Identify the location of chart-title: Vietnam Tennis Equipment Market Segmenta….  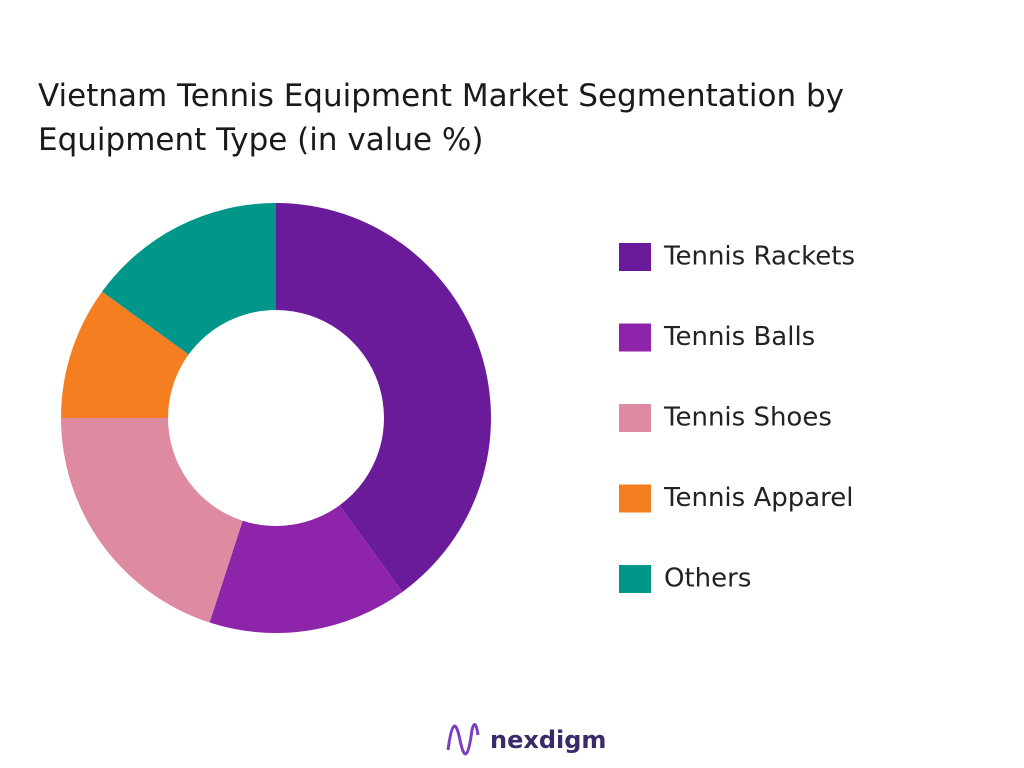
(441, 118).